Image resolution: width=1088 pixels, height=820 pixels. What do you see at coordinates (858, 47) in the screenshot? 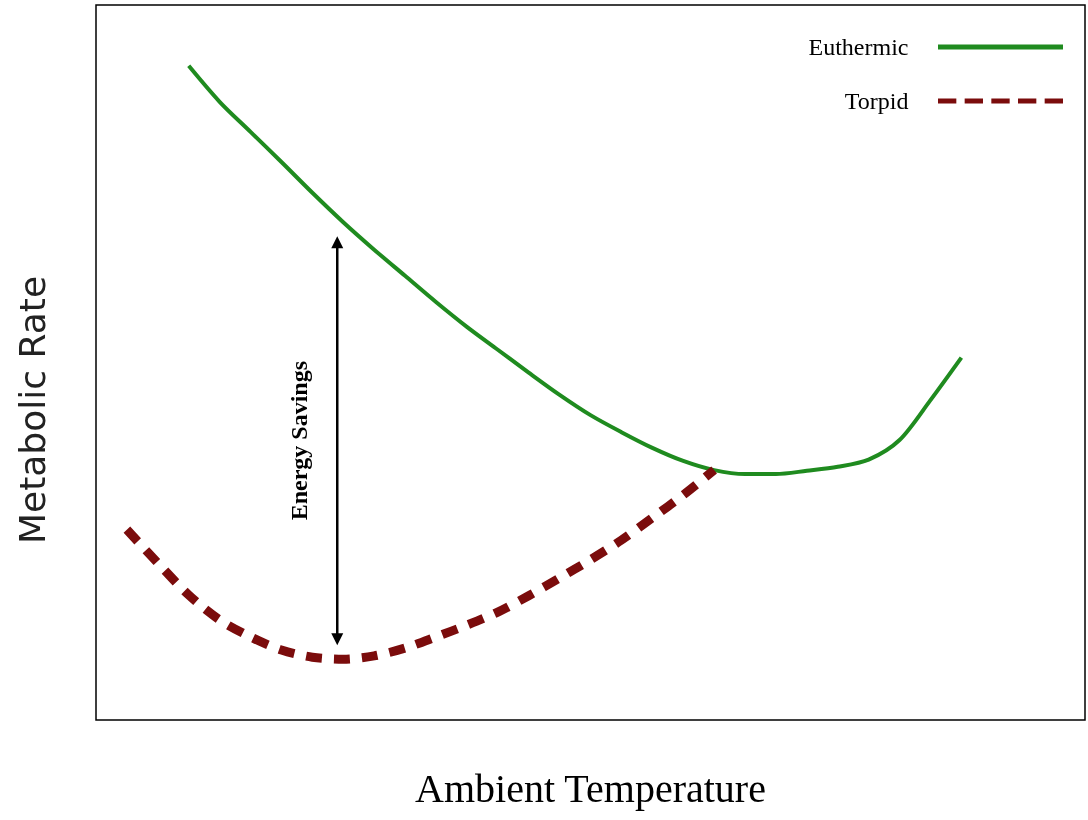
I see `legend-label: Euthermic` at bounding box center [858, 47].